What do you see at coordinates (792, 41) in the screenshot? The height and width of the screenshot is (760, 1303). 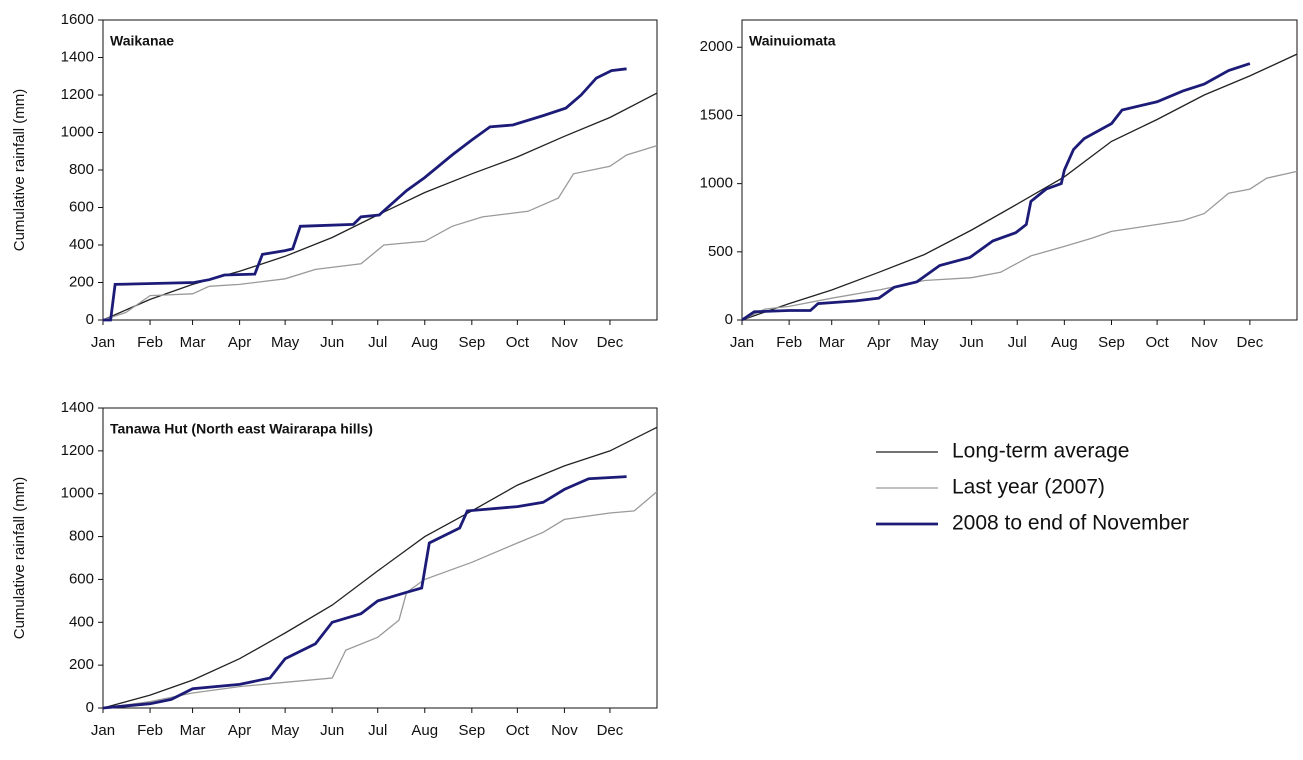 I see `chart-title: Wainuiomata` at bounding box center [792, 41].